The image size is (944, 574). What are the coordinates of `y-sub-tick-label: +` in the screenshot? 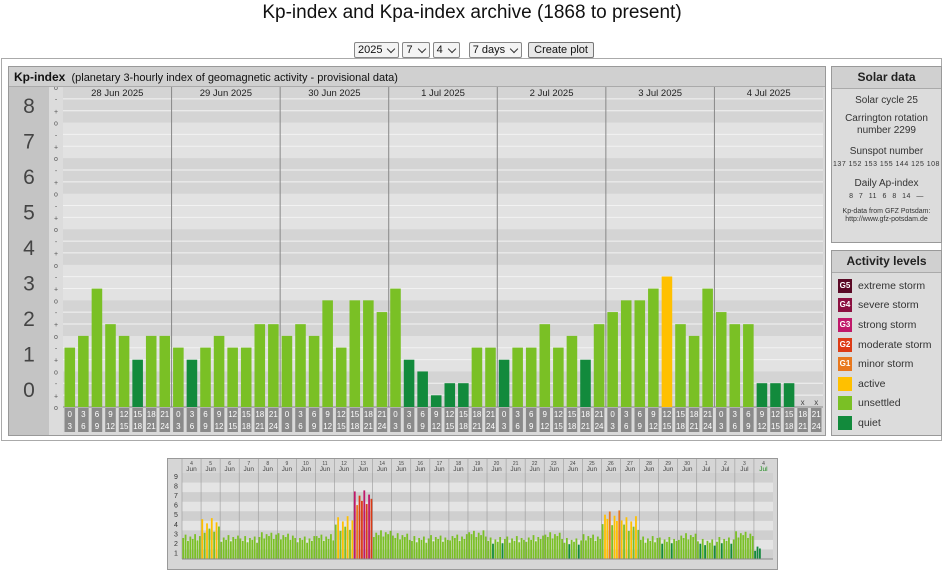 It's located at (56, 183).